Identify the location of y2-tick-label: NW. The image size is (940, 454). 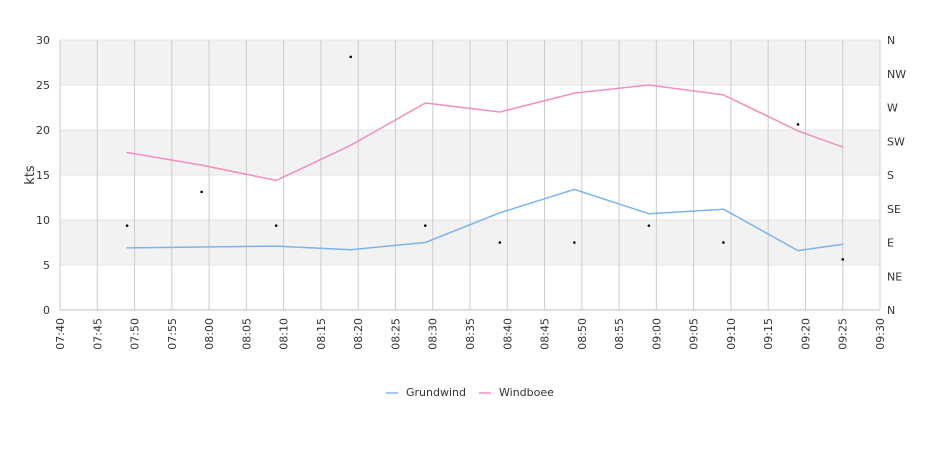
(896, 74).